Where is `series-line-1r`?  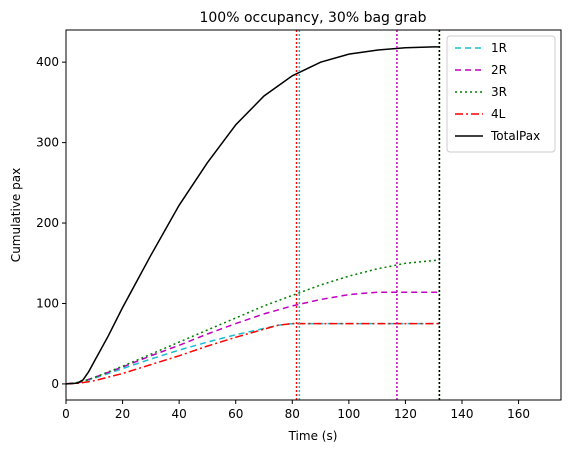
series-line-1r is located at coordinates (252, 353).